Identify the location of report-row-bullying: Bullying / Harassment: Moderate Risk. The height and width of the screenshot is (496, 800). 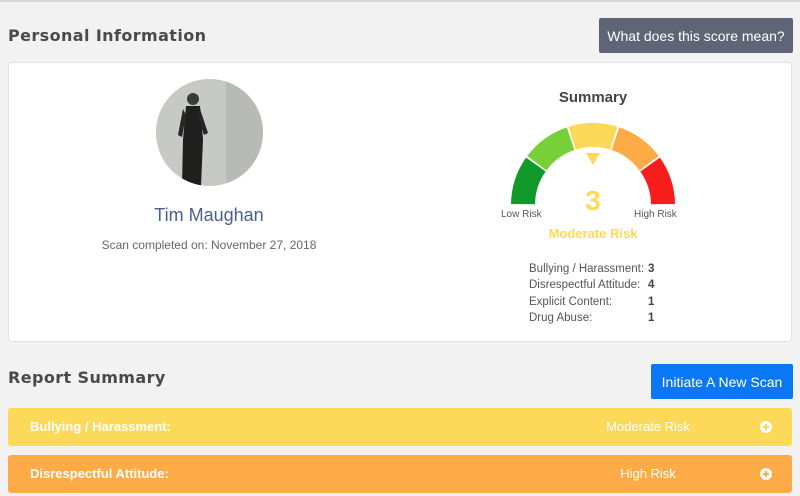
(400, 427).